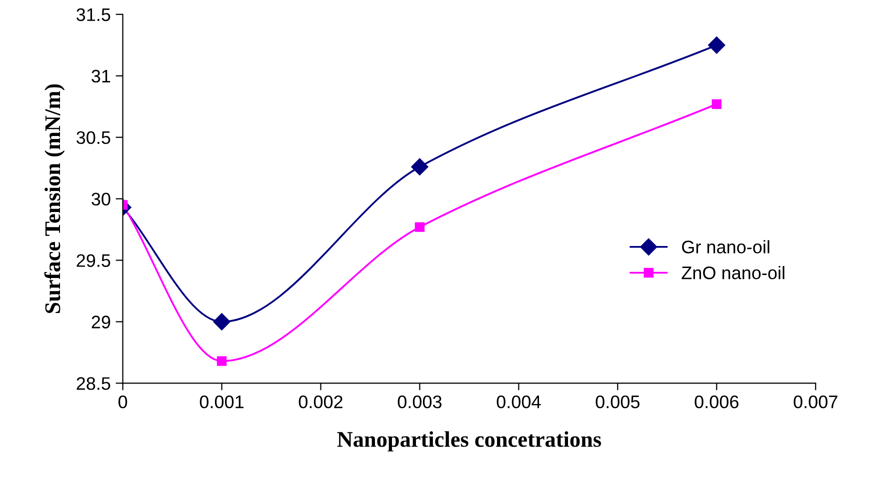 This screenshot has width=877, height=479. Describe the element at coordinates (816, 401) in the screenshot. I see `x-tick-label: 0.007` at that location.